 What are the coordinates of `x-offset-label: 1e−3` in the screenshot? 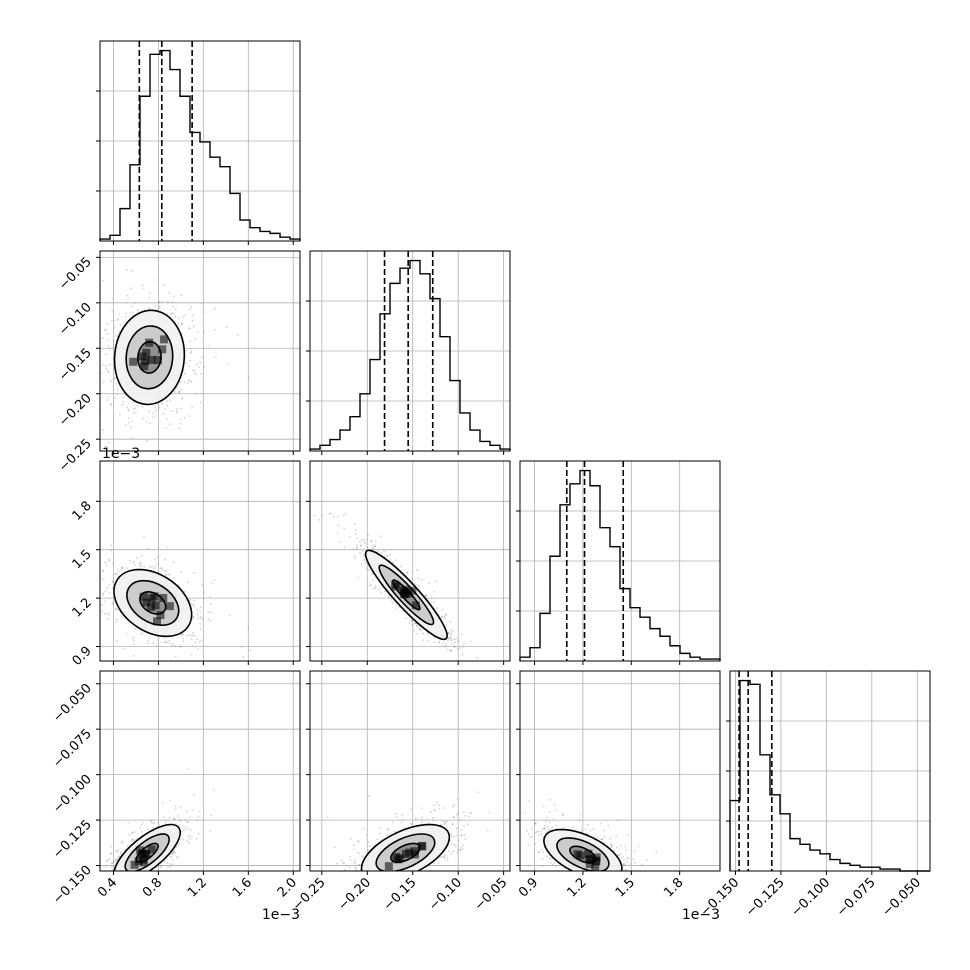 It's located at (281, 915).